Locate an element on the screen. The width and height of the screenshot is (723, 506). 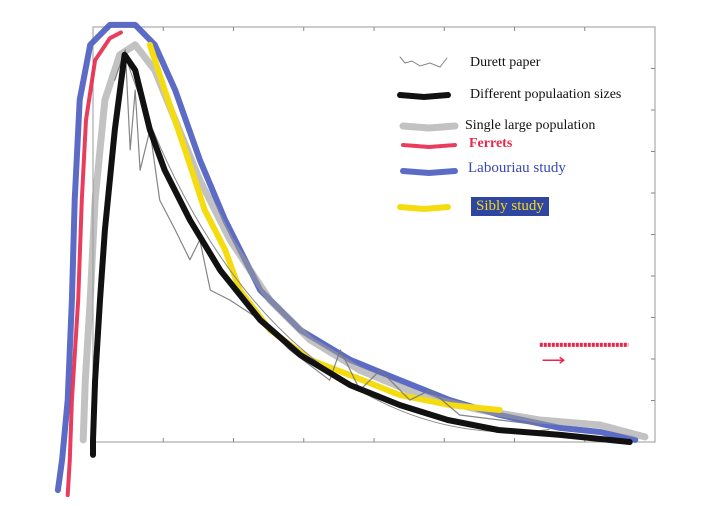
legend-sample-ferrets is located at coordinates (429, 146).